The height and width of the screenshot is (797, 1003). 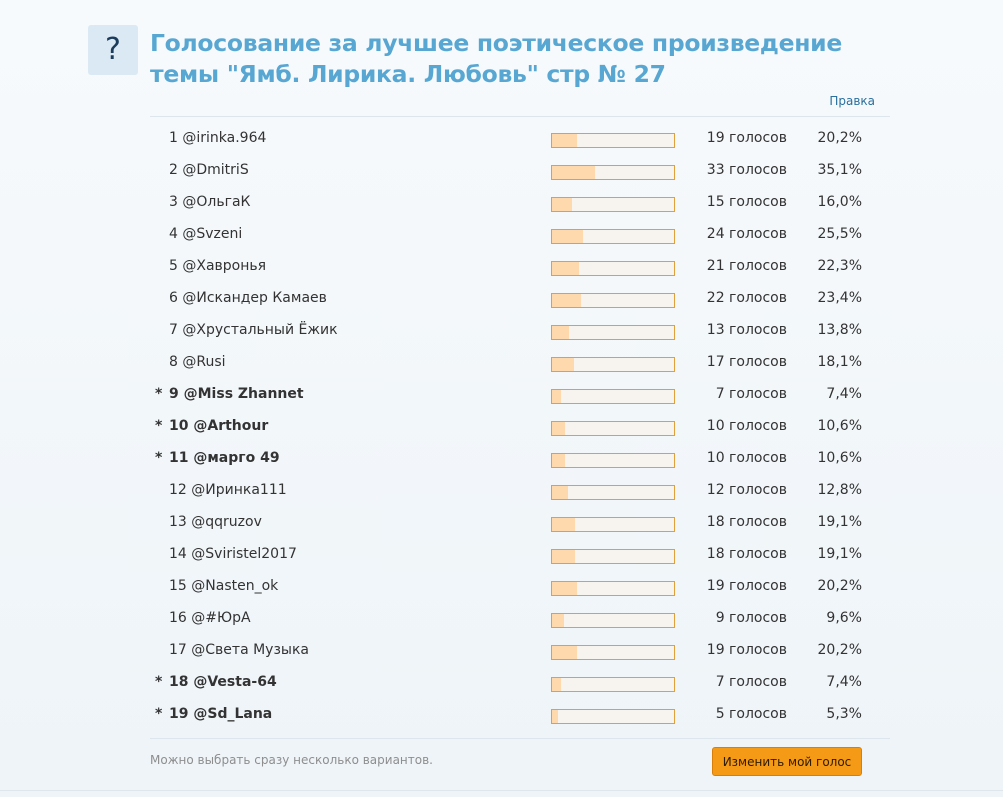 I want to click on vote-count: 18 голосов, so click(x=746, y=554).